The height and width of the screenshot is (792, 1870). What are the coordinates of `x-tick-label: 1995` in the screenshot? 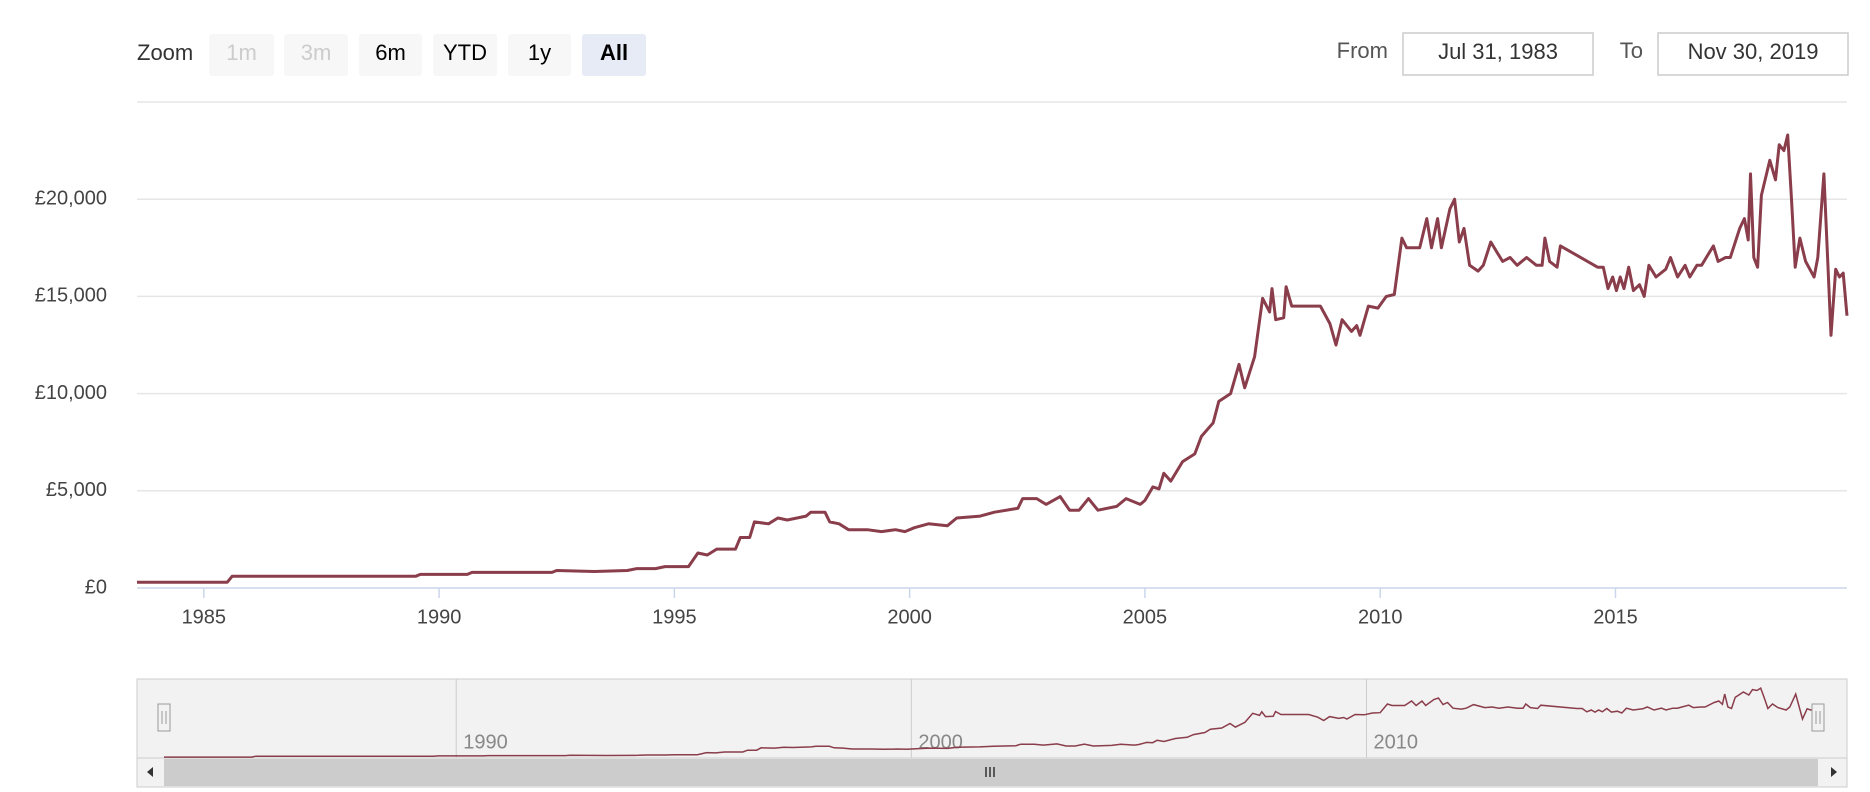 It's located at (674, 617).